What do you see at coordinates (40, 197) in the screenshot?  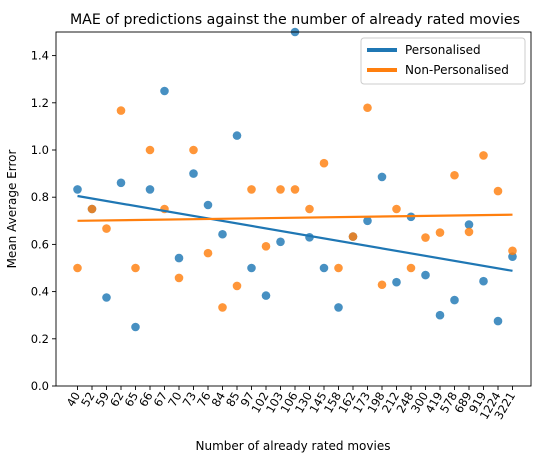 I see `y-tick-label: 0.8` at bounding box center [40, 197].